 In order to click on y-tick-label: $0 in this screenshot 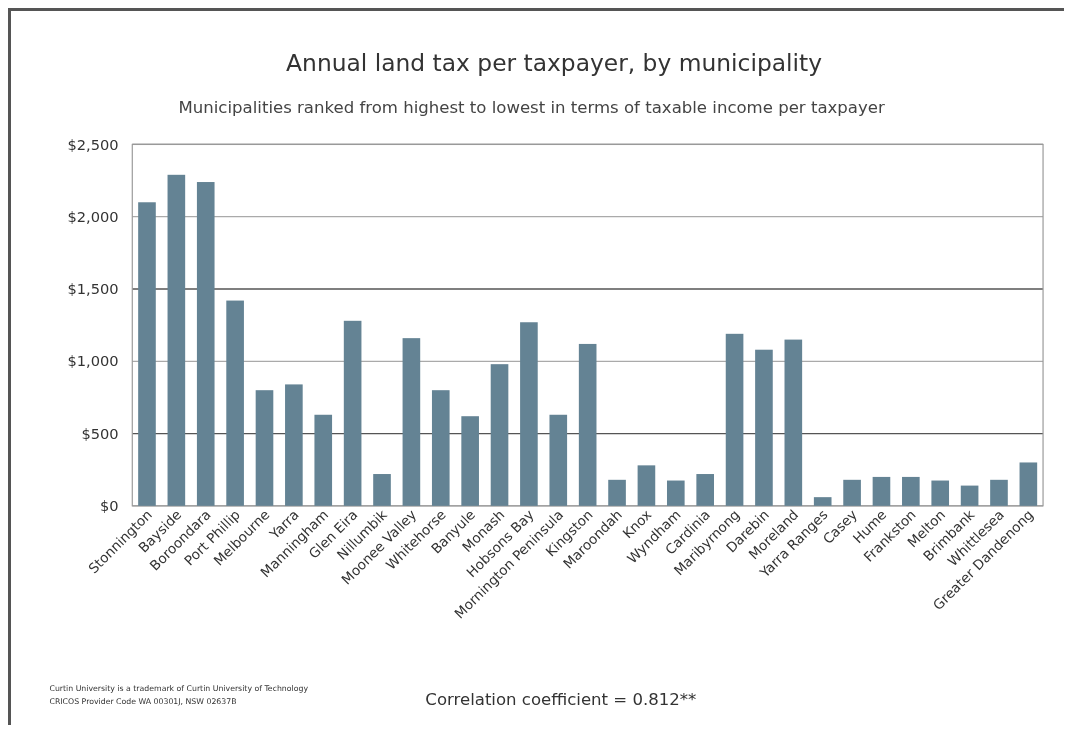, I will do `click(109, 505)`.